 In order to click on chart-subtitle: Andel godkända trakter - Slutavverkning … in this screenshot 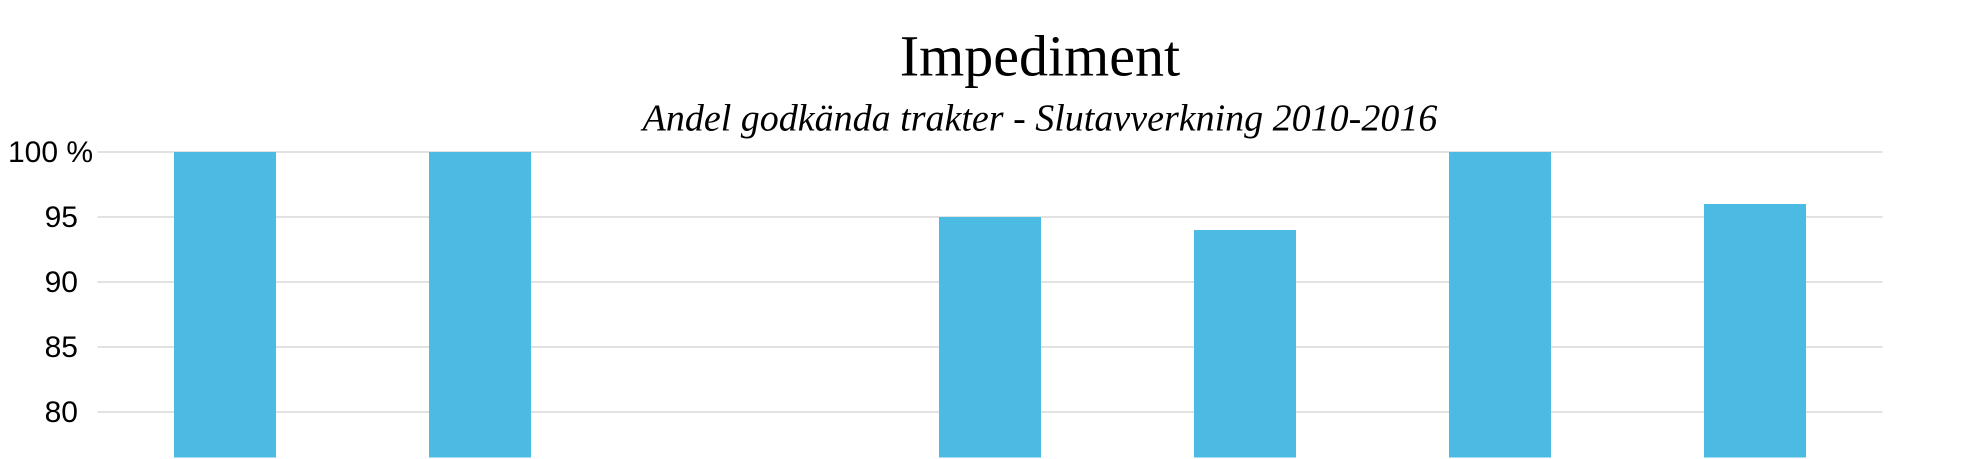, I will do `click(1039, 119)`.